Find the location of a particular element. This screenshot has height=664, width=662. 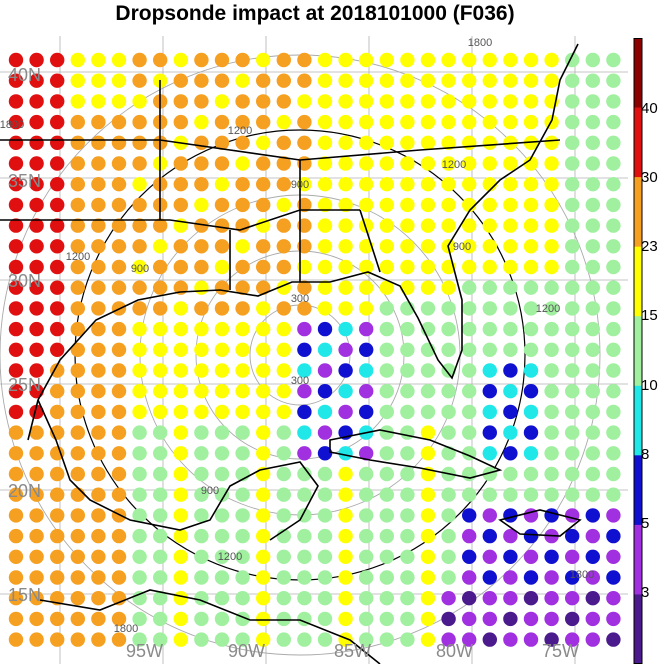

colorbar-bin is located at coordinates (638, 281).